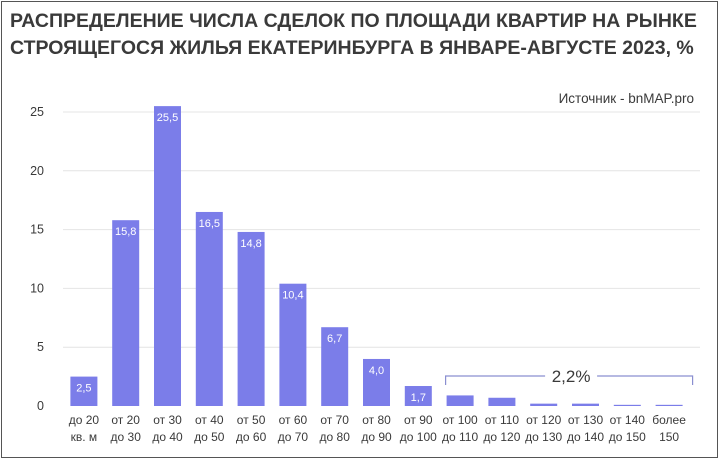  Describe the element at coordinates (293, 420) in the screenshot. I see `x-tick-label: от 60` at that location.